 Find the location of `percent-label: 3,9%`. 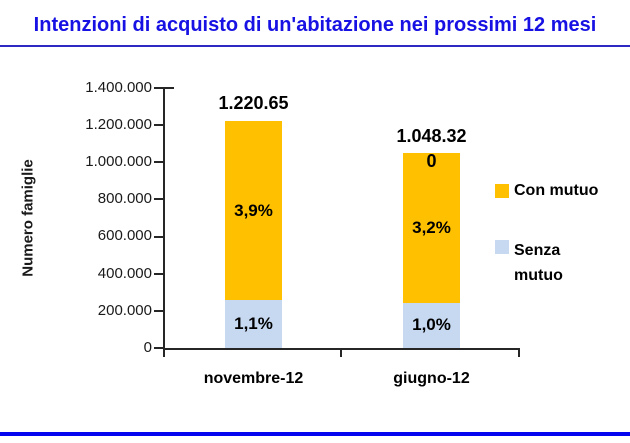

percent-label: 3,9% is located at coordinates (253, 210).